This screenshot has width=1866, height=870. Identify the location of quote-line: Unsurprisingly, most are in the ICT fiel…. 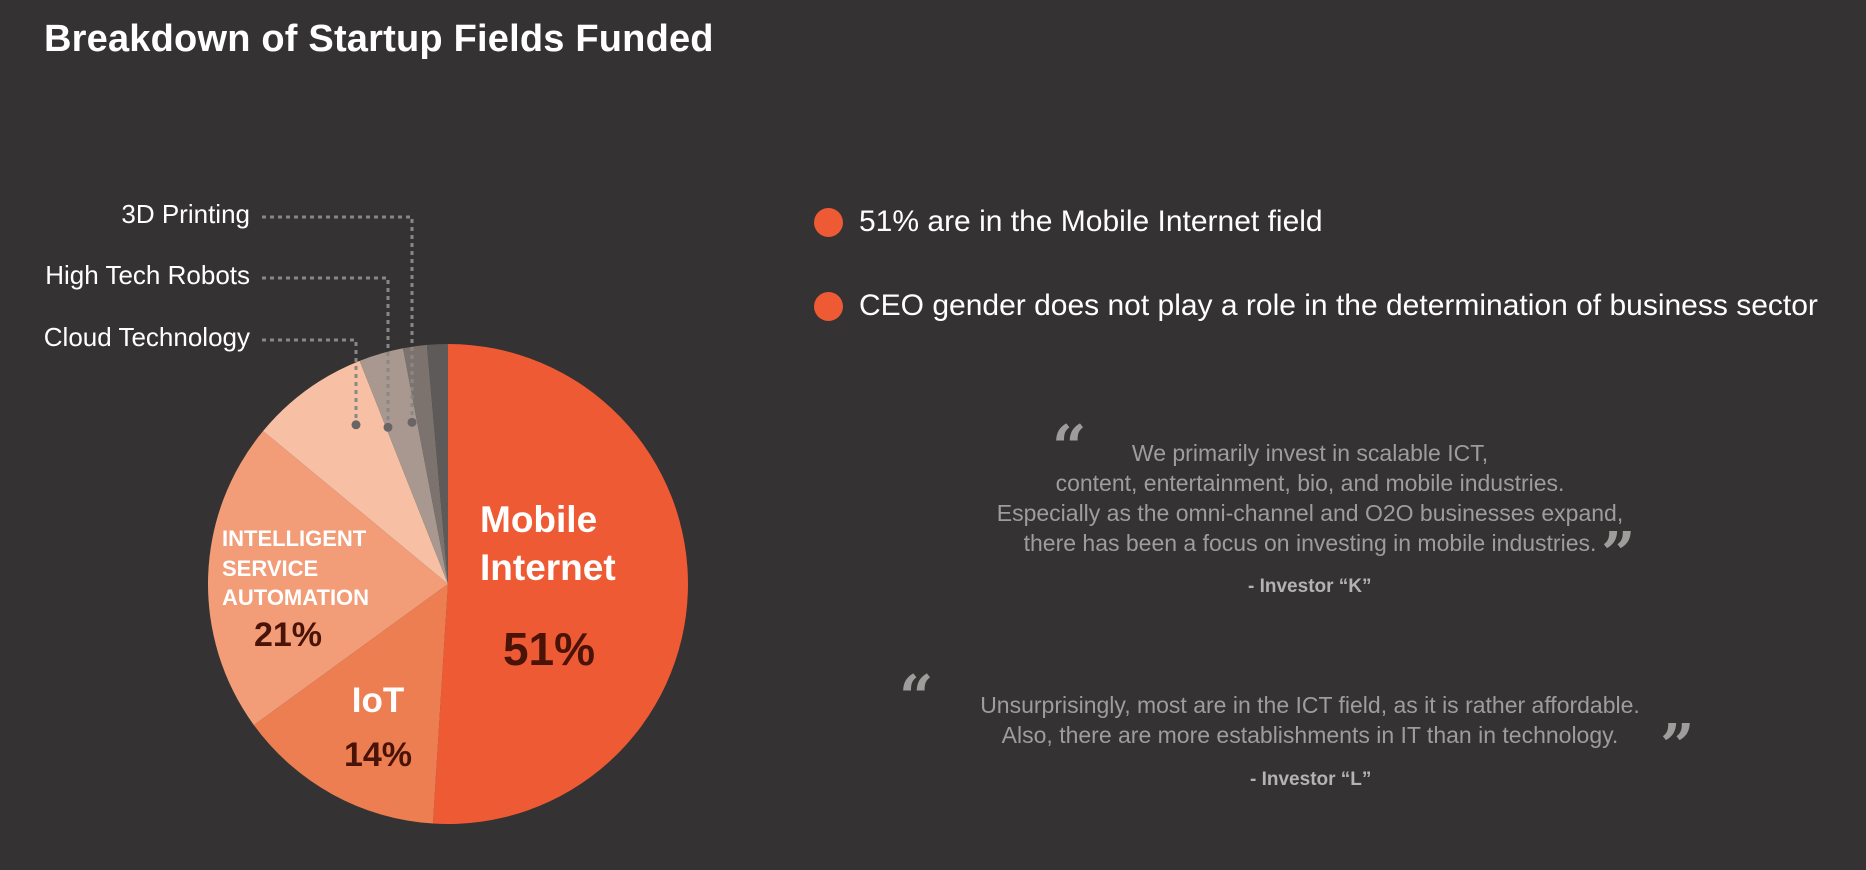
(1310, 705).